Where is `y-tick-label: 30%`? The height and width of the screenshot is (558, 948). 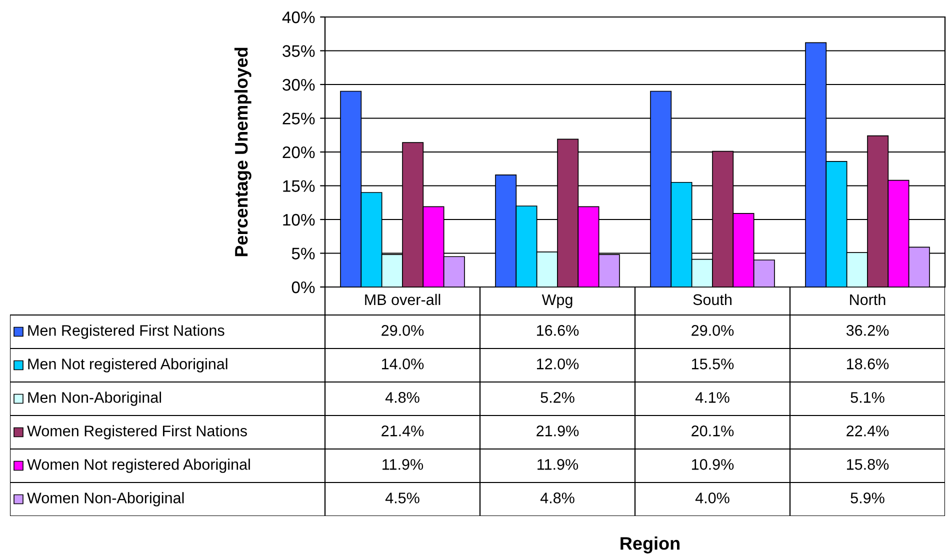 y-tick-label: 30% is located at coordinates (298, 84).